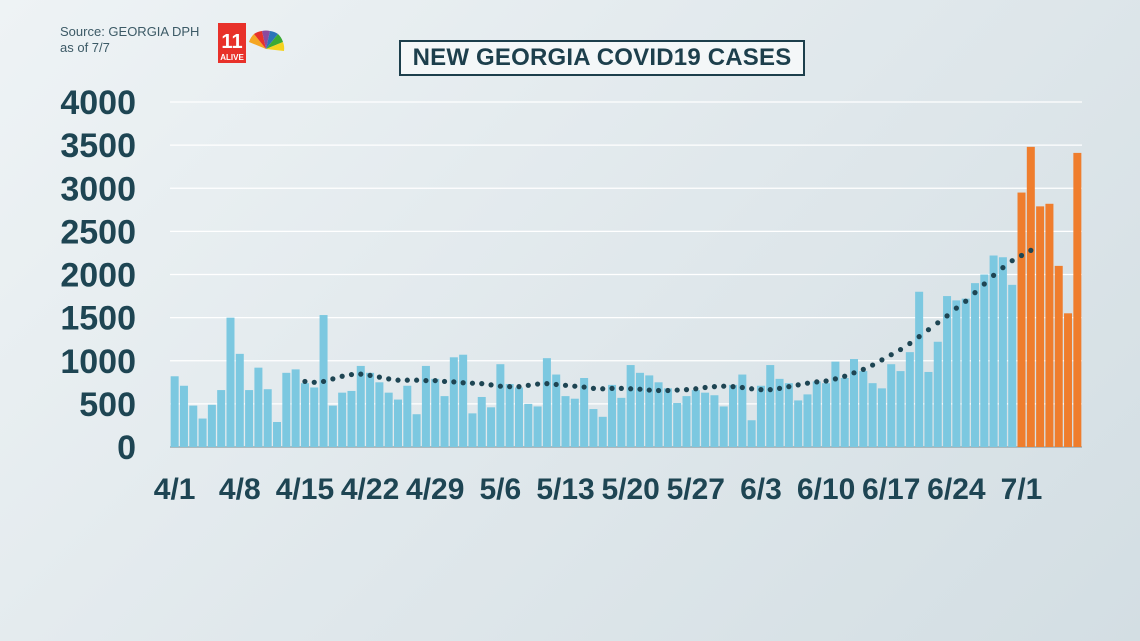 The image size is (1140, 641). Describe the element at coordinates (107, 405) in the screenshot. I see `y-tick-label: 500` at that location.